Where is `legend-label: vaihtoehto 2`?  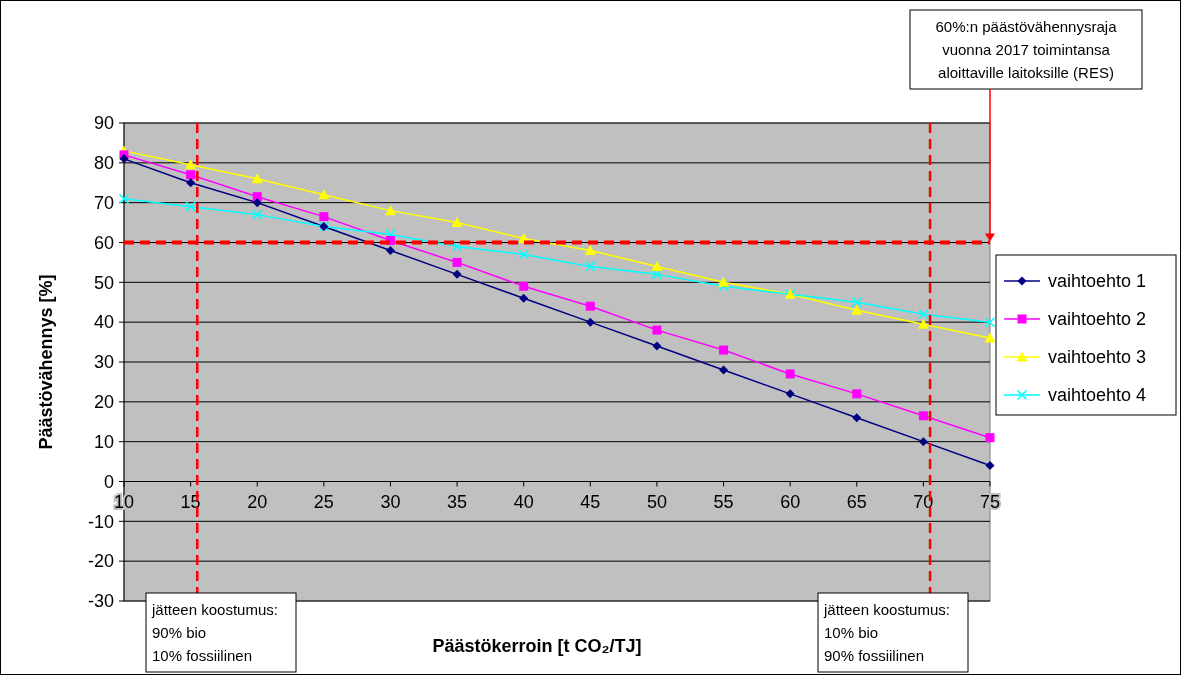
legend-label: vaihtoehto 2 is located at coordinates (1097, 319).